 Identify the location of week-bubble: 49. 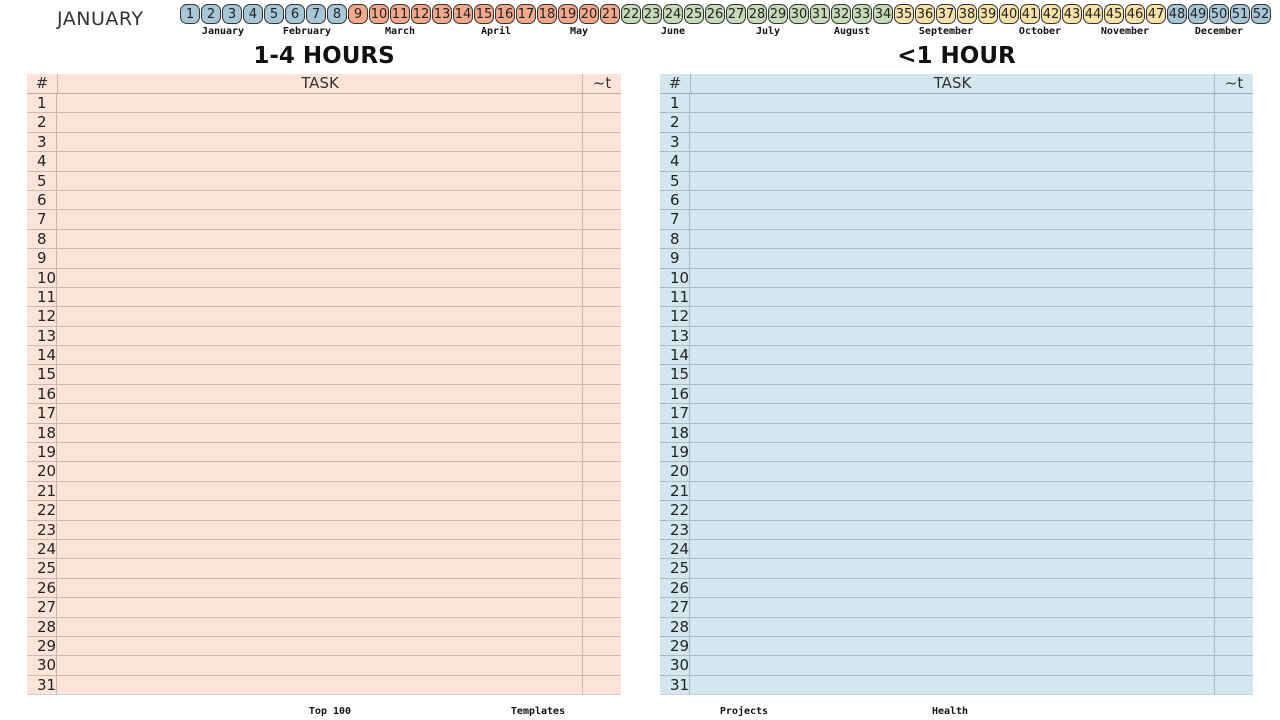
(1198, 14).